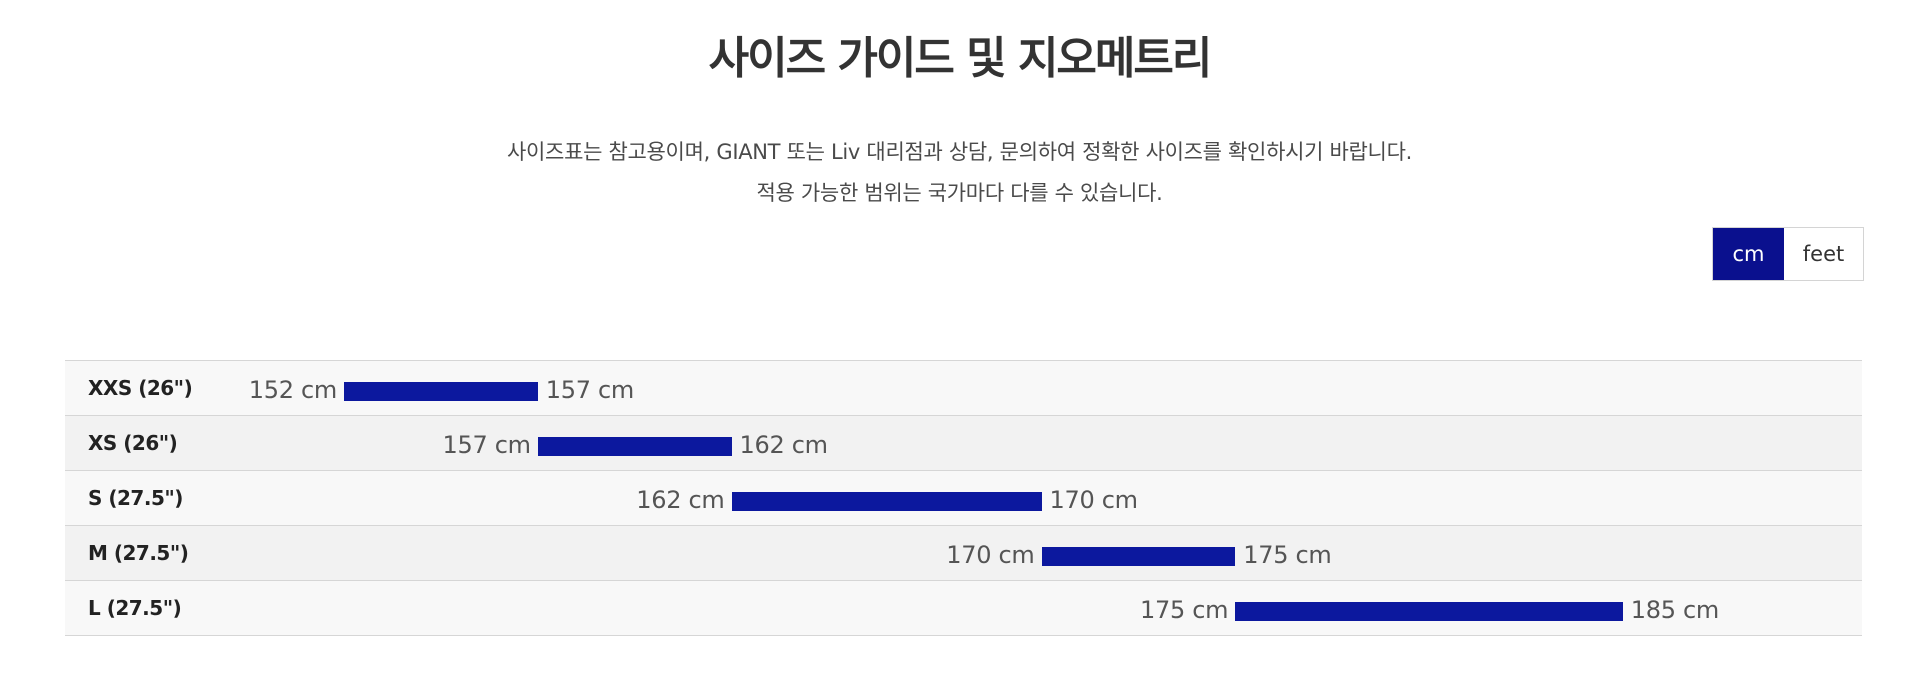 The height and width of the screenshot is (678, 1919). Describe the element at coordinates (784, 445) in the screenshot. I see `range-max-label: 162 cm` at that location.